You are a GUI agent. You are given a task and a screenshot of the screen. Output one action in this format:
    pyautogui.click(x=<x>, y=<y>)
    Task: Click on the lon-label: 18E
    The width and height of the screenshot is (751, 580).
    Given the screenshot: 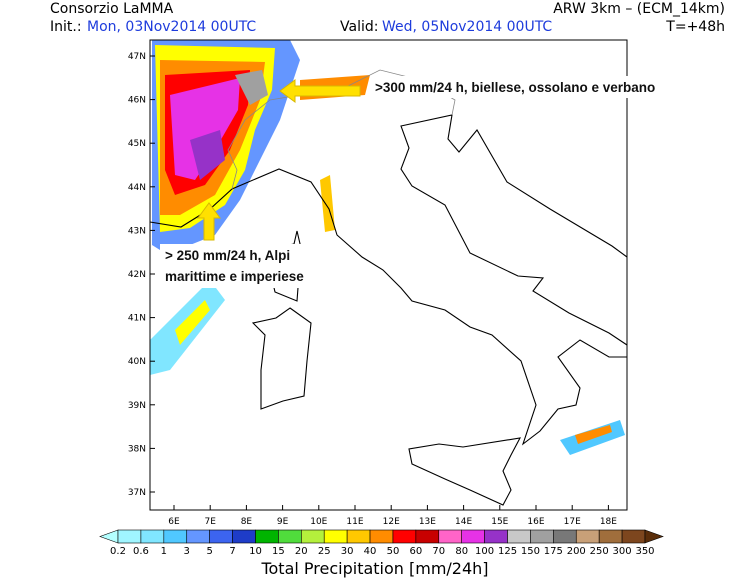 What is the action you would take?
    pyautogui.click(x=608, y=522)
    